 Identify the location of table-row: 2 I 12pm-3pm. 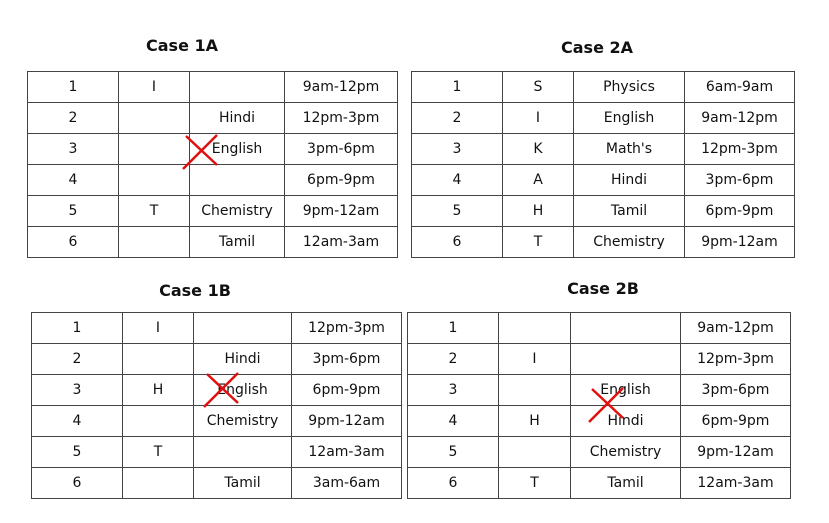
(599, 359).